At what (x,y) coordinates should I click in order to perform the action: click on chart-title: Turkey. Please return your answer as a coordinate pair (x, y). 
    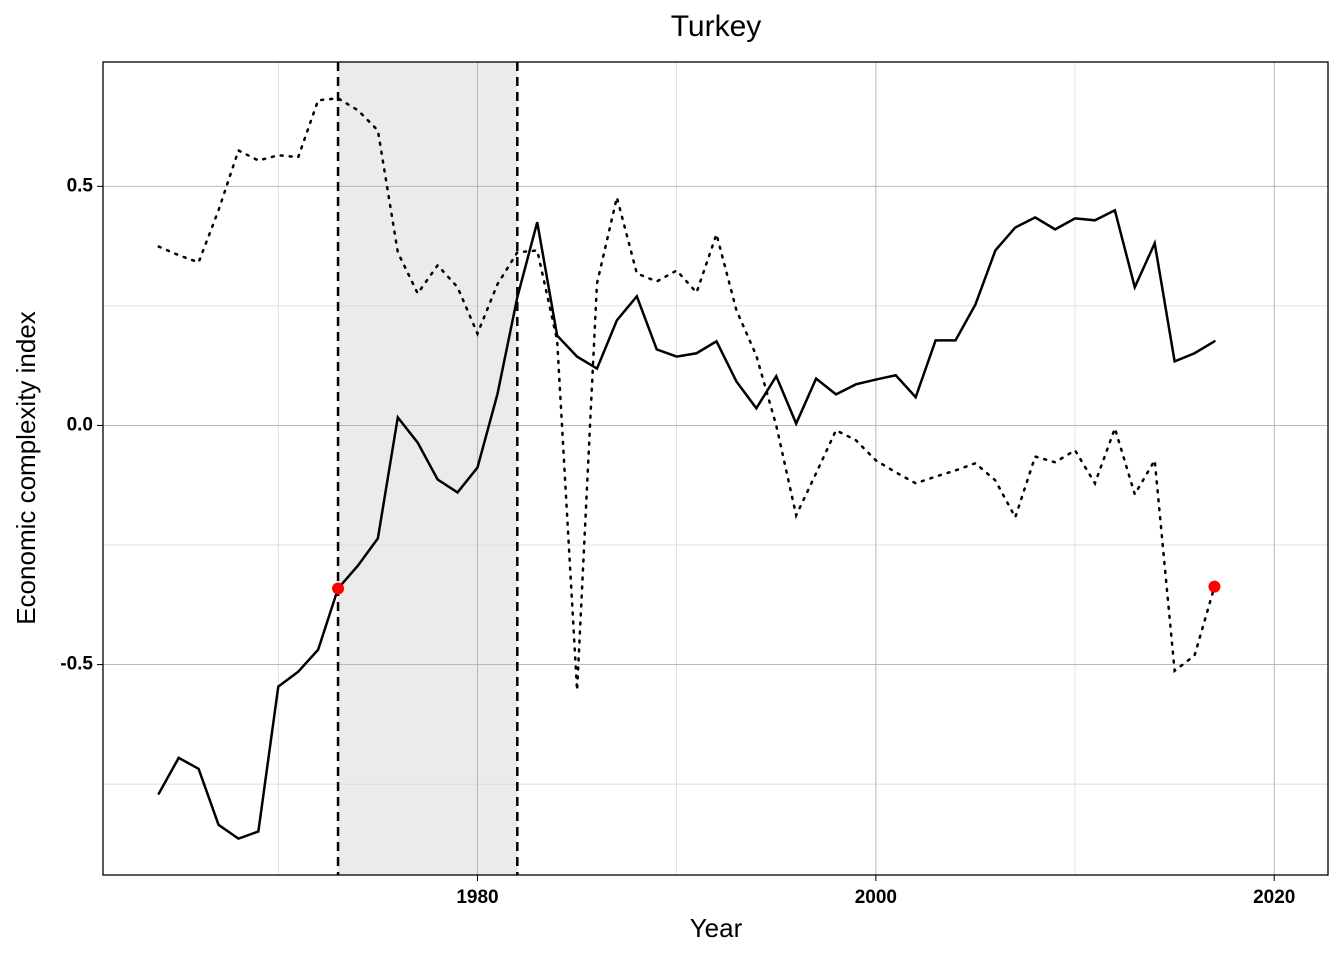
    Looking at the image, I should click on (716, 26).